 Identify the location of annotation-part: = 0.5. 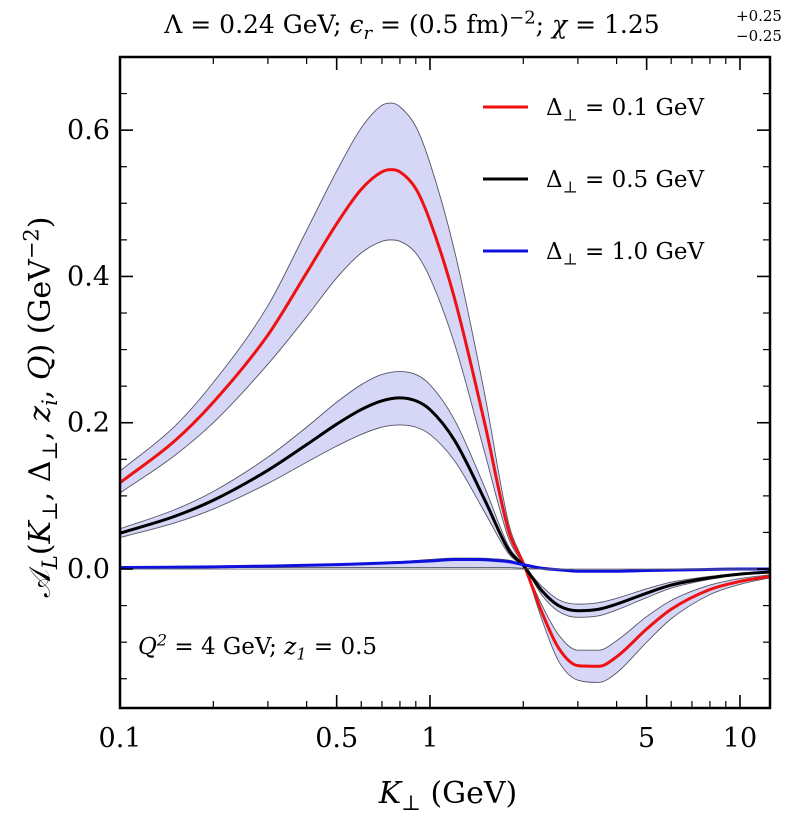
(342, 647).